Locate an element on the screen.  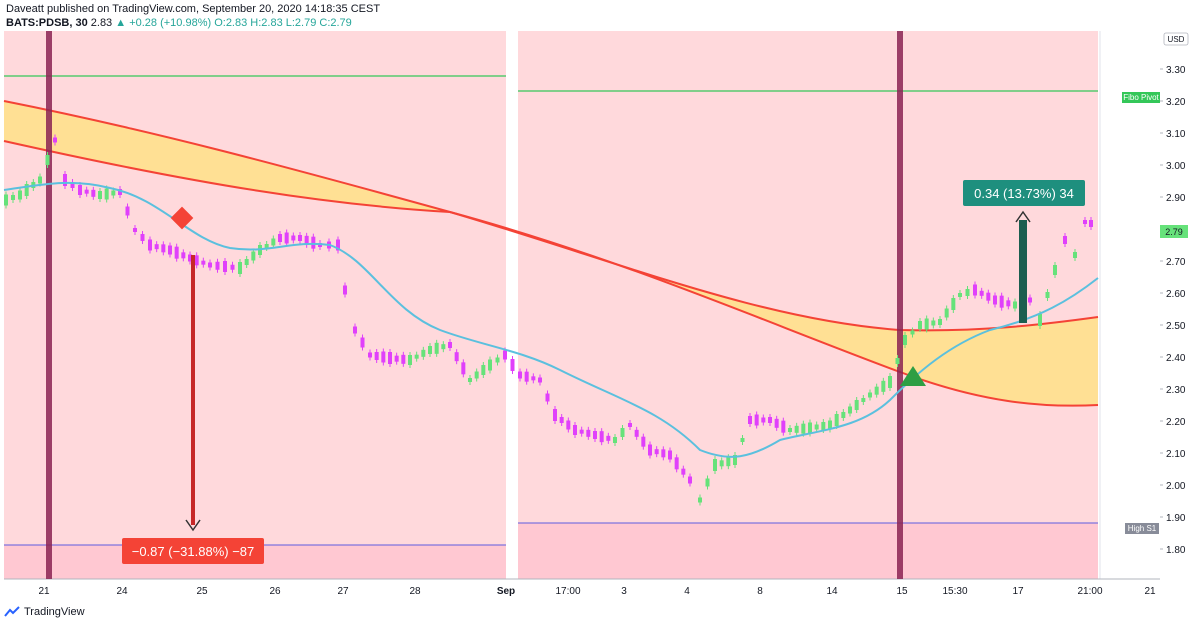
pivot-tag-bg is located at coordinates (1141, 97).